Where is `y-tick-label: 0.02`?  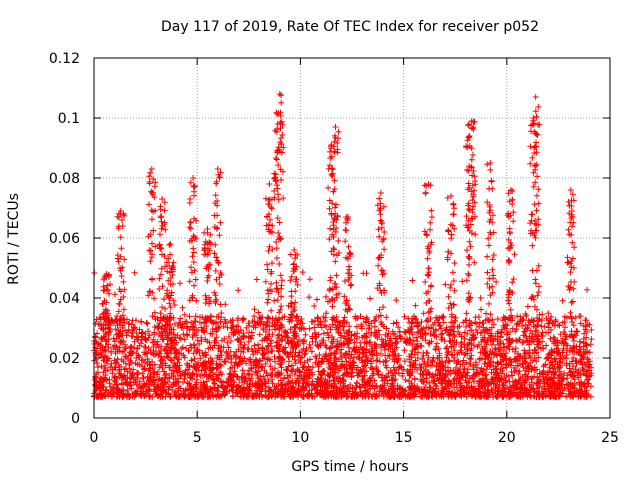
y-tick-label: 0.02 is located at coordinates (64, 359).